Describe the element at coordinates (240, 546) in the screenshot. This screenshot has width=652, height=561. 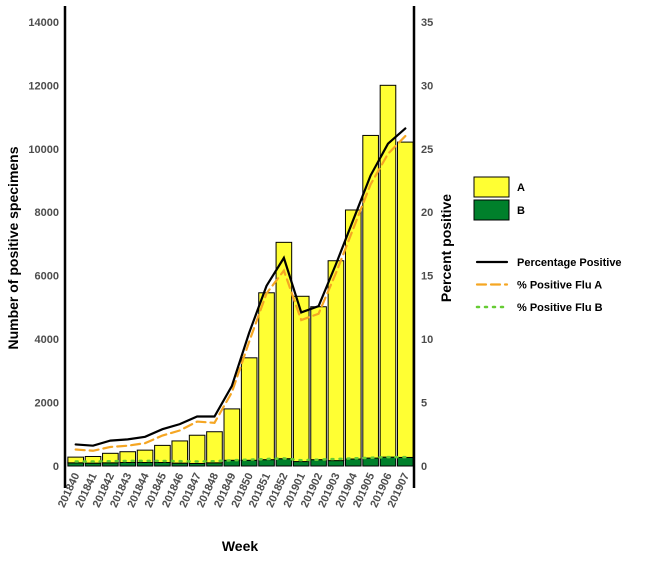
I see `x-axis-title: Week` at that location.